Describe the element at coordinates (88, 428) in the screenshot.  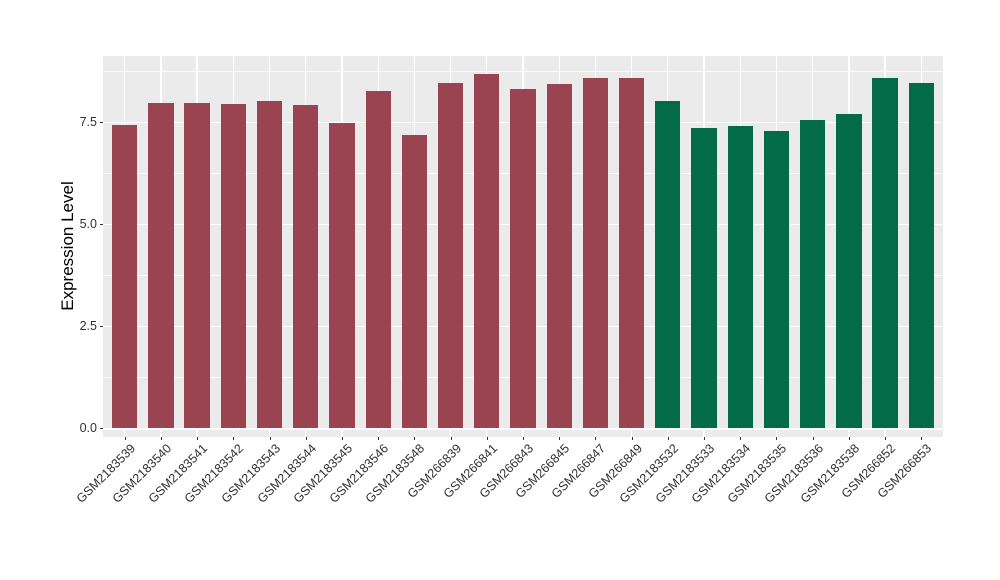
I see `y-tick-label: 0.0` at that location.